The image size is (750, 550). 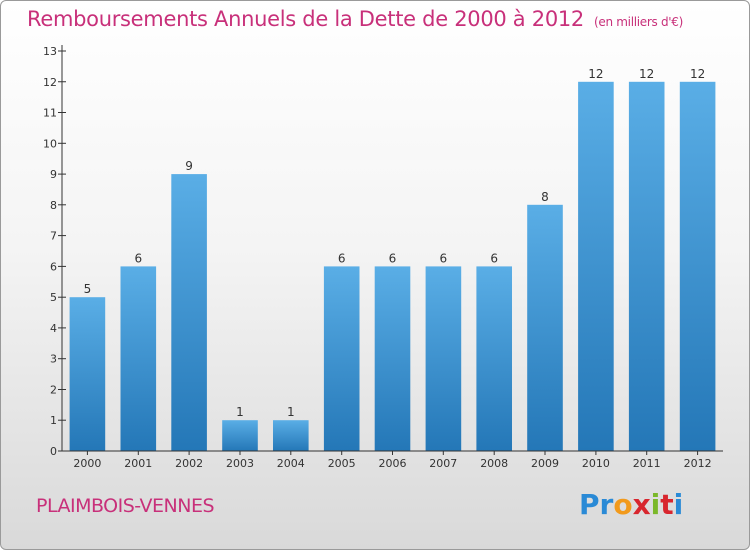 What do you see at coordinates (50, 82) in the screenshot?
I see `y-tick-label-12: 12` at bounding box center [50, 82].